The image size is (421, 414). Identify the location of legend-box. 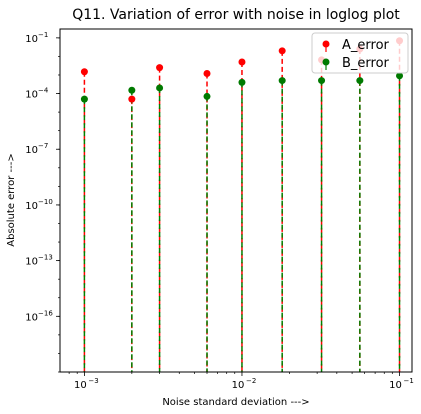
(360, 53).